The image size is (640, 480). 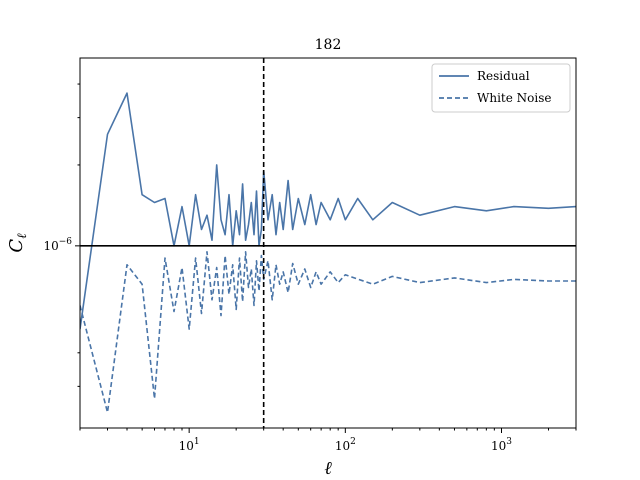 What do you see at coordinates (328, 45) in the screenshot?
I see `chart-title: 182` at bounding box center [328, 45].